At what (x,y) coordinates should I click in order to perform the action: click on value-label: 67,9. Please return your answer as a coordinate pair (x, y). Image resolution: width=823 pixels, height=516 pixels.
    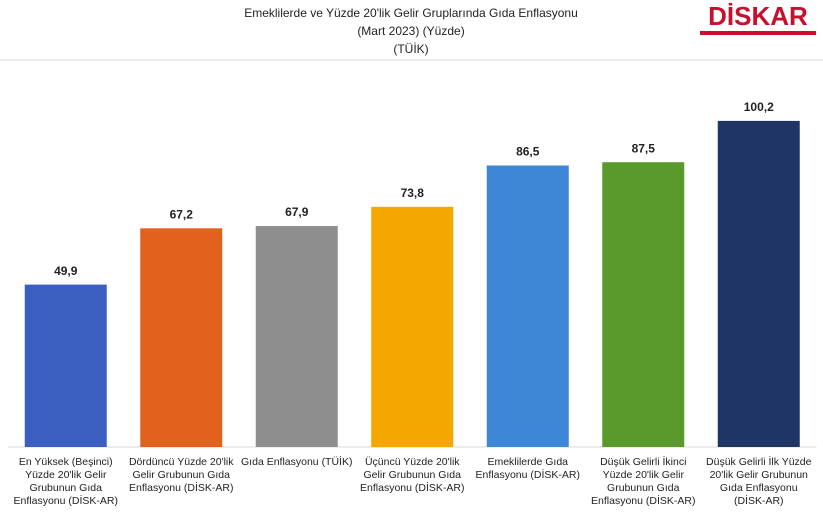
    Looking at the image, I should click on (297, 212).